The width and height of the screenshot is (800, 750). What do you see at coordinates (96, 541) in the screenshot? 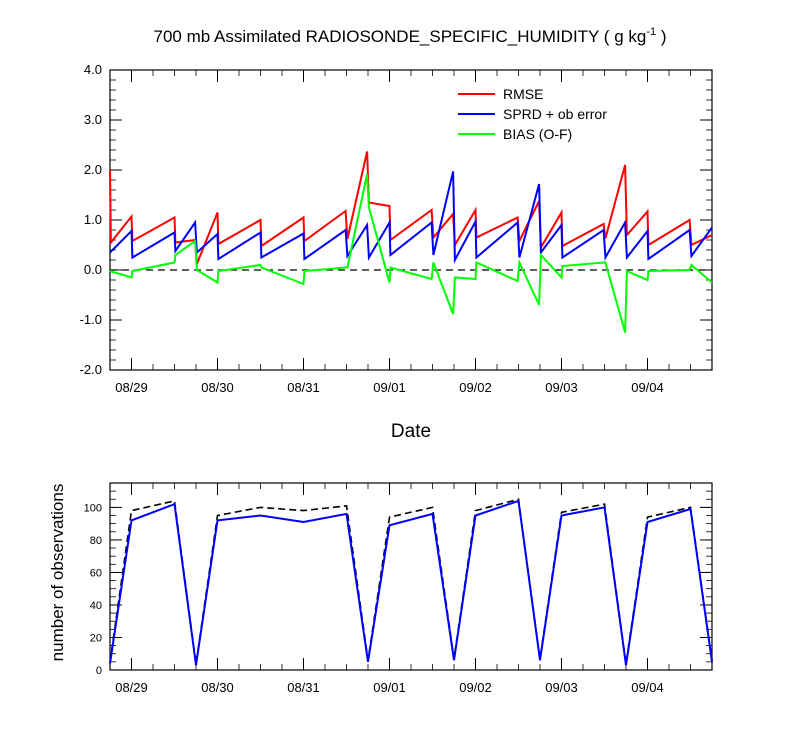
I see `bottom-ytick-label: 80` at bounding box center [96, 541].